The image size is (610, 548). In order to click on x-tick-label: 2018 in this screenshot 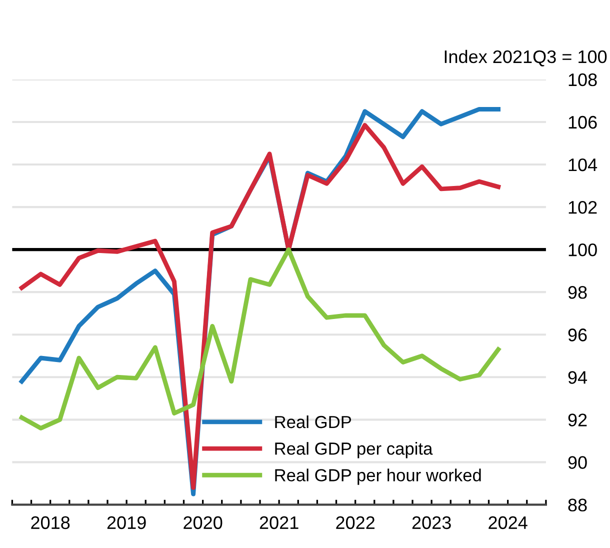, I will do `click(50, 523)`.